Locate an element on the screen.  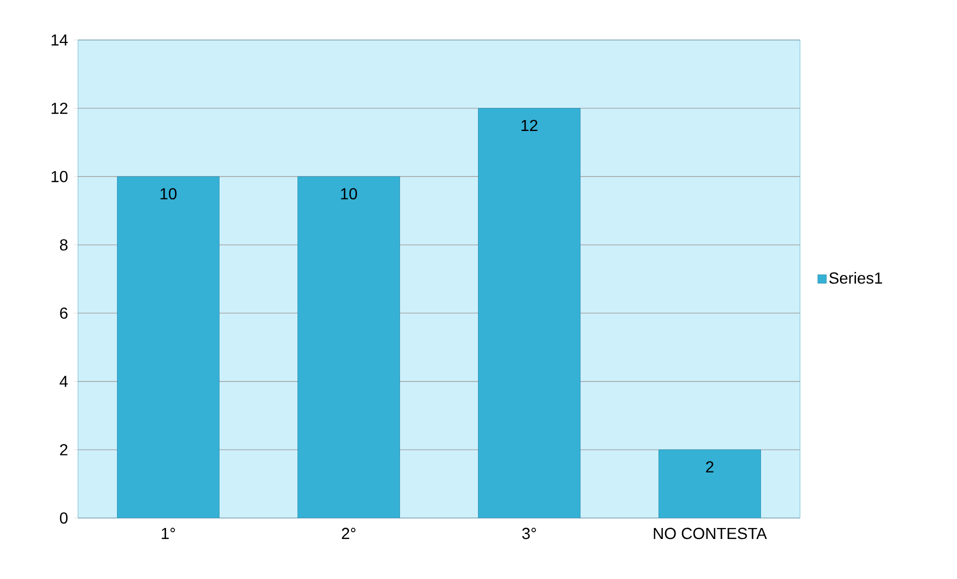
y-tick-label: 10 is located at coordinates (60, 176).